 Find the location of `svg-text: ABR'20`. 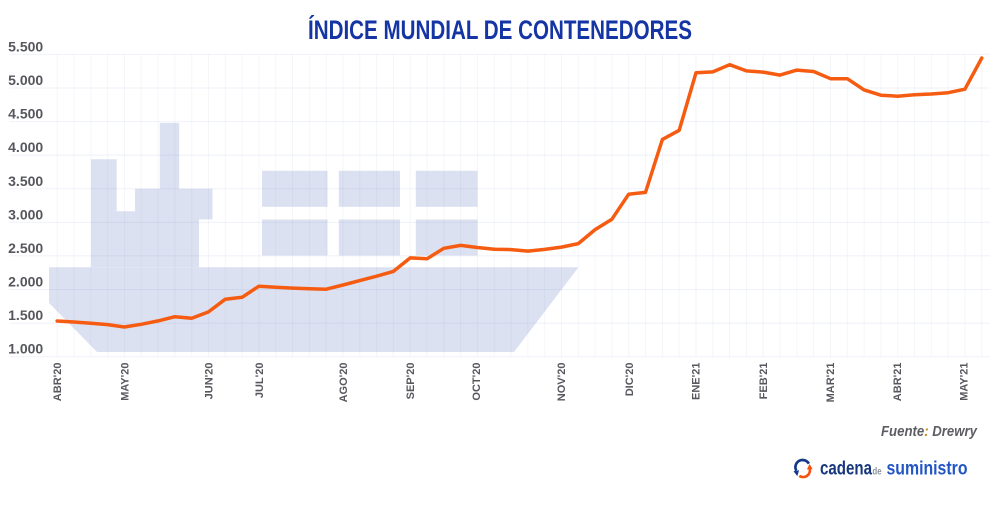

svg-text: ABR'20 is located at coordinates (58, 382).